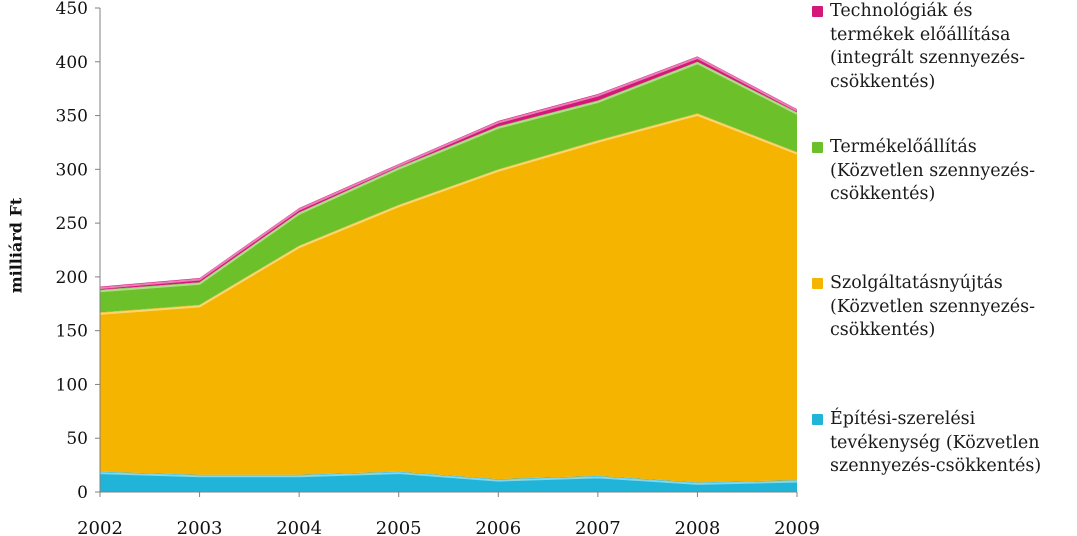 This screenshot has width=1077, height=536. Describe the element at coordinates (448, 478) in the screenshot. I see `area-edge-epitesi-szerelesi-tevekenyseg-kozvetlen-` at that location.